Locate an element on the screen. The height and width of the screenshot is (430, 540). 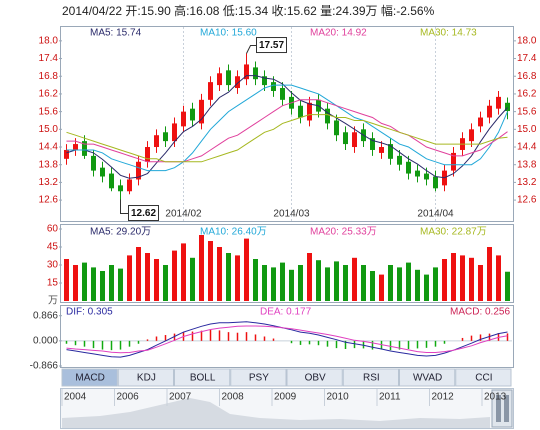
y-tick-label: 14.4 is located at coordinates (527, 147).